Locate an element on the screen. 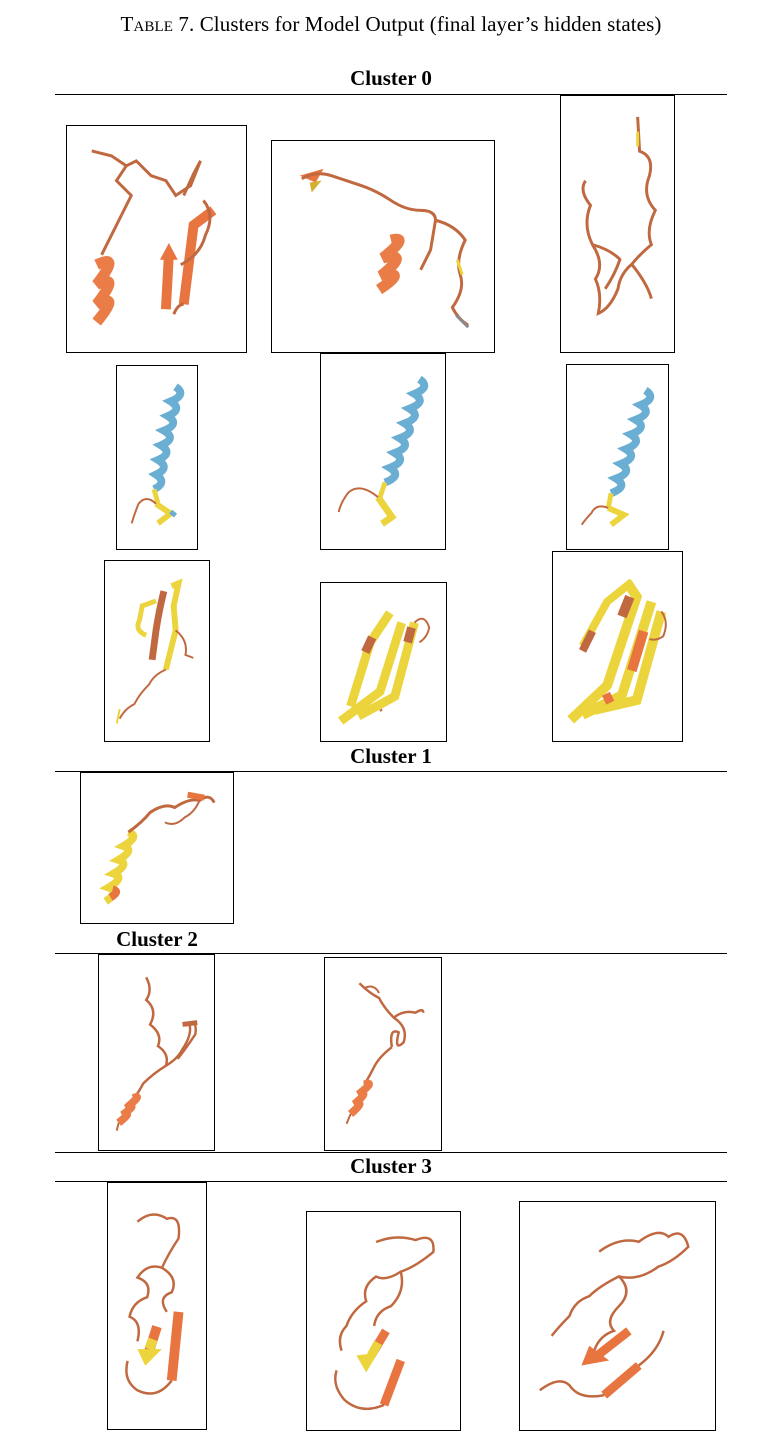 Image resolution: width=782 pixels, height=1454 pixels. cluster-3-rule-top is located at coordinates (391, 1152).